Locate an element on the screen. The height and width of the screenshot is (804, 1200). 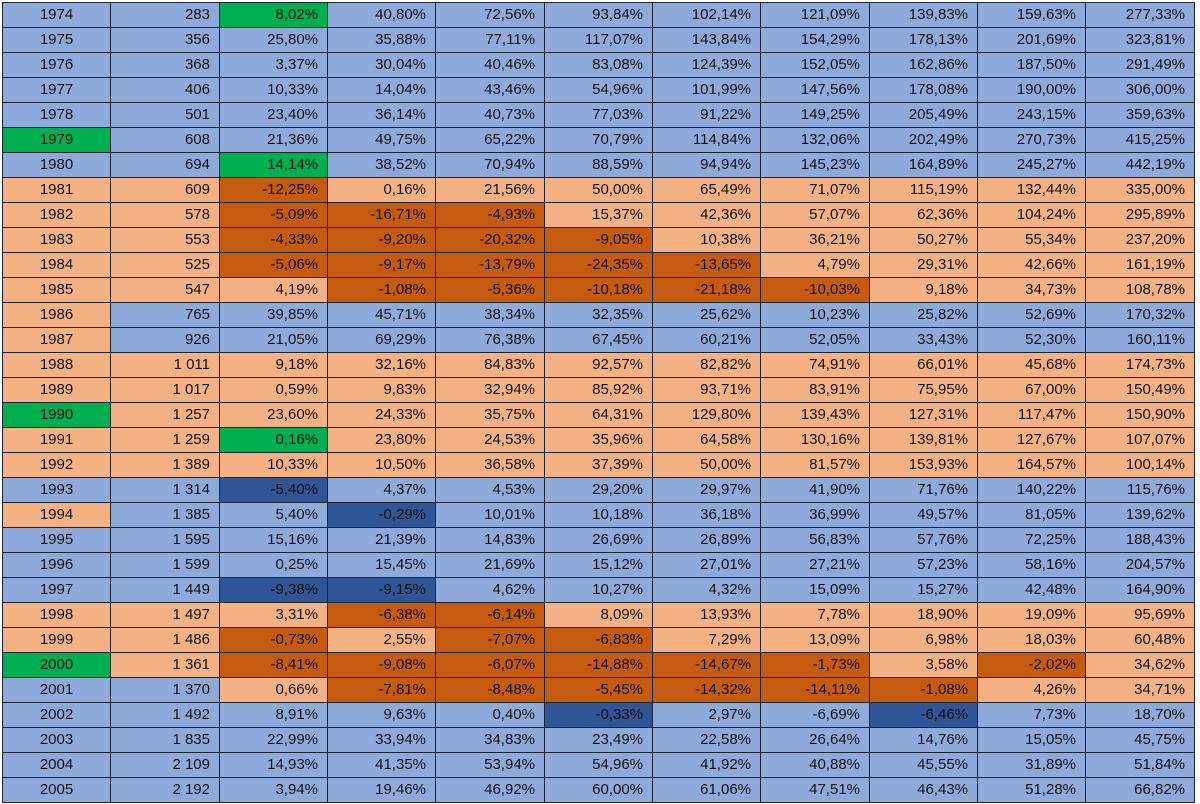
return-cell: 150,90% is located at coordinates (1140, 415).